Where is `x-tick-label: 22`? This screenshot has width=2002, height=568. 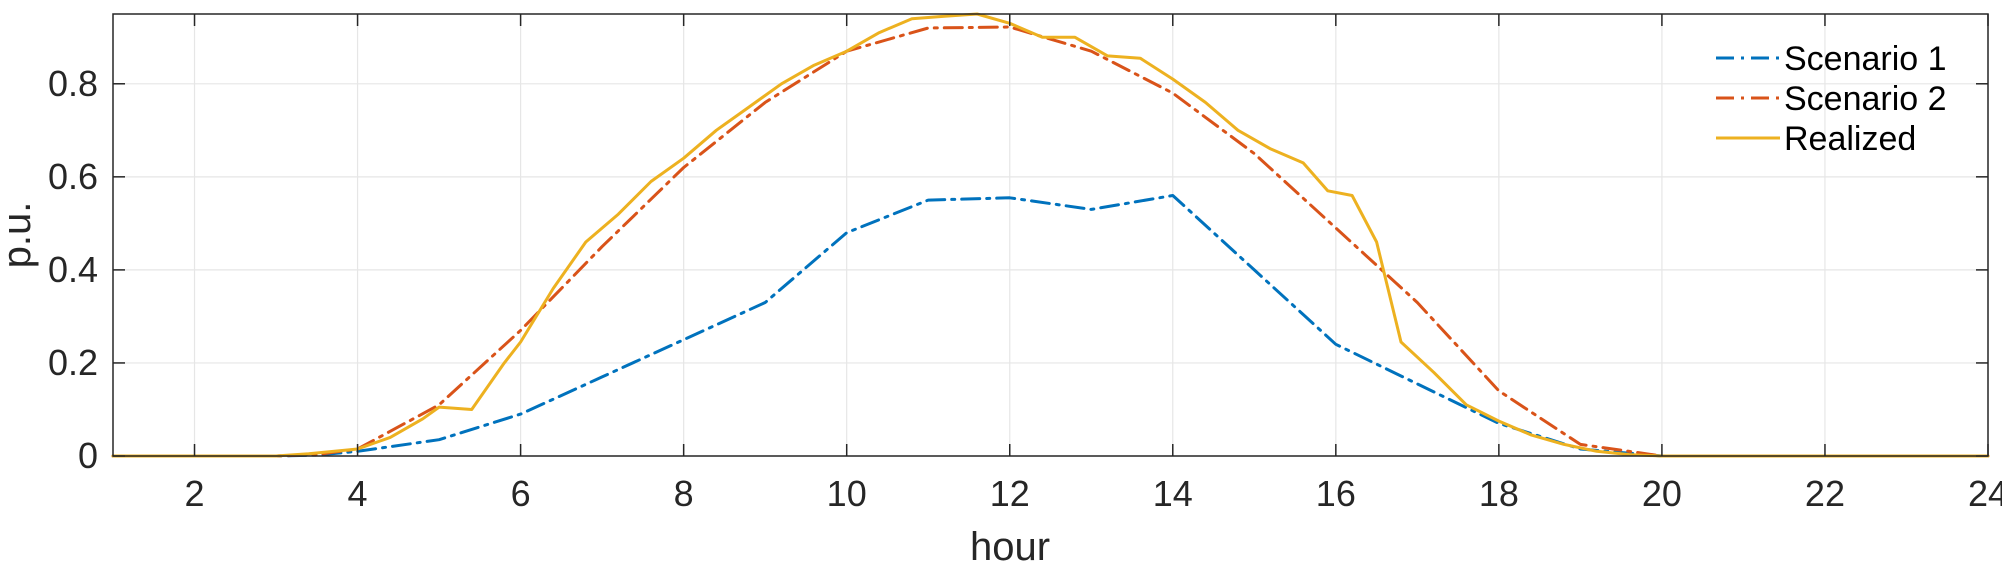
x-tick-label: 22 is located at coordinates (1825, 493).